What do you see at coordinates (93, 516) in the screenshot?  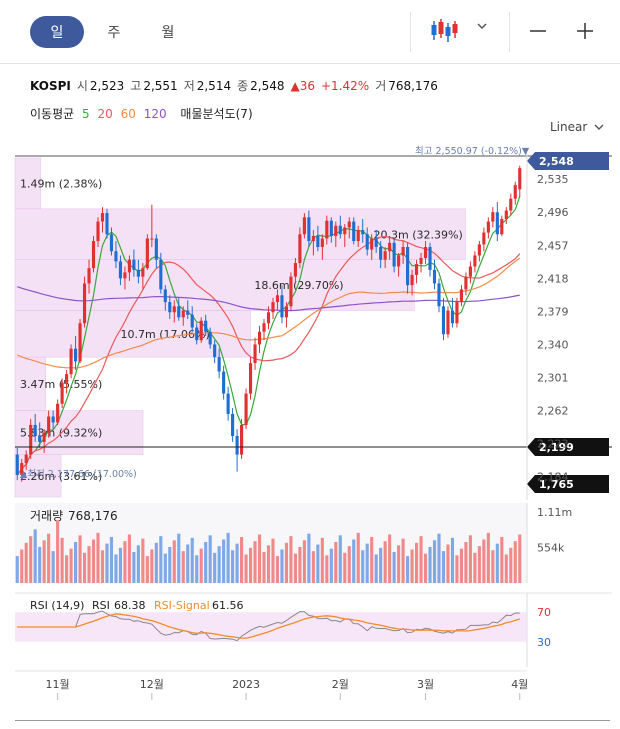 I see `volume-legend-value: 768,176` at bounding box center [93, 516].